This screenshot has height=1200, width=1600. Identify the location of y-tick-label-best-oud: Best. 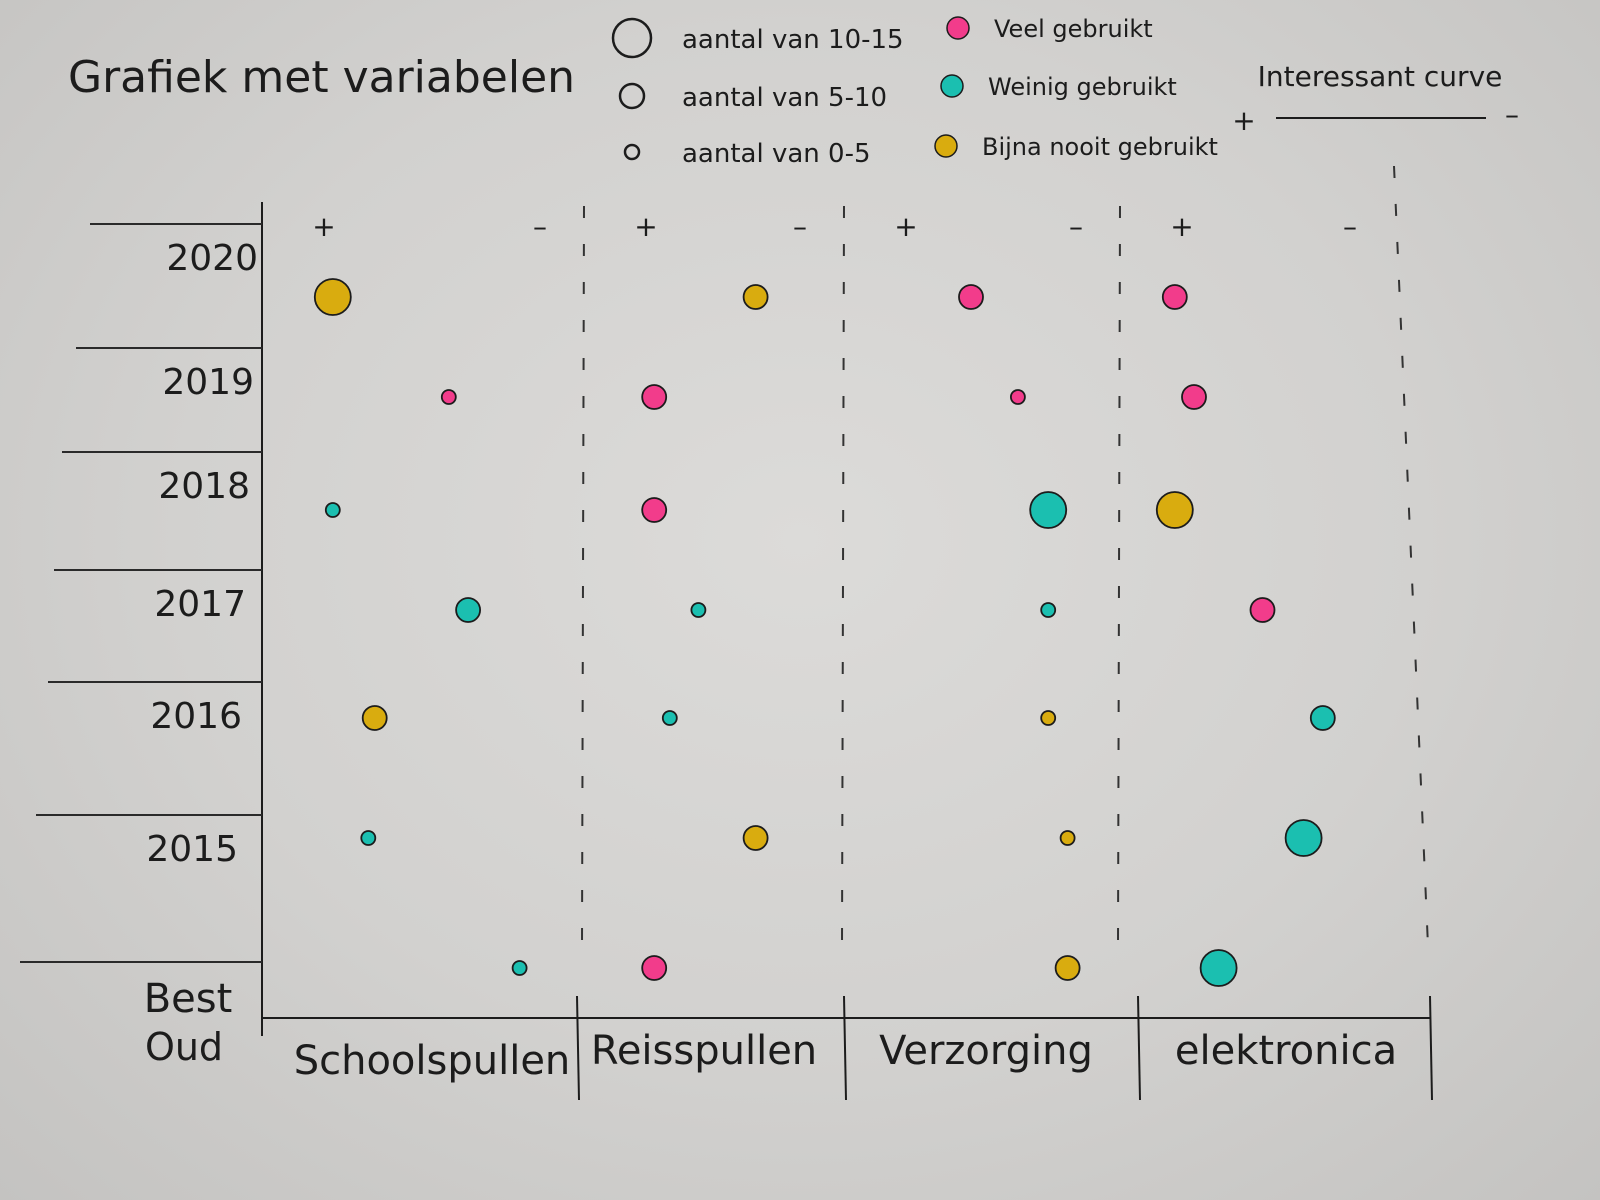
(188, 999).